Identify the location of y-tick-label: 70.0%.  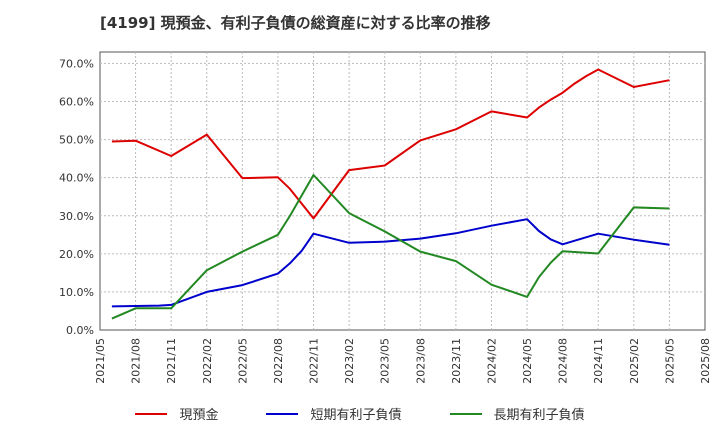
(76, 63).